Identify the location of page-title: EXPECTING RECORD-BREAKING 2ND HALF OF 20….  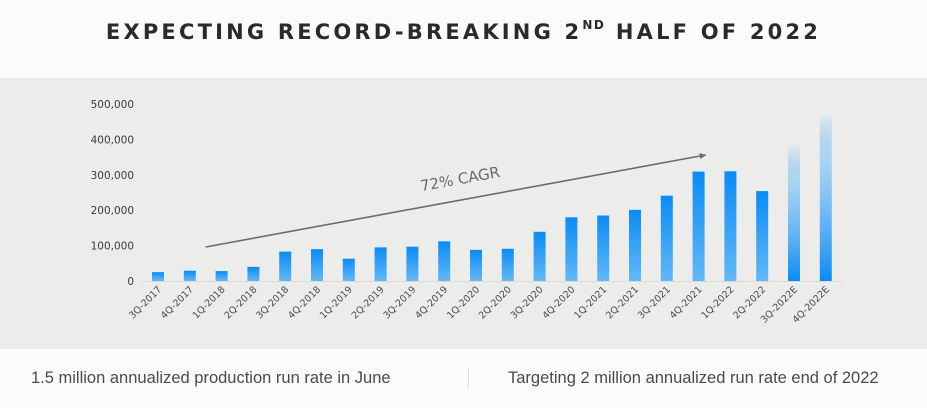
(463, 31).